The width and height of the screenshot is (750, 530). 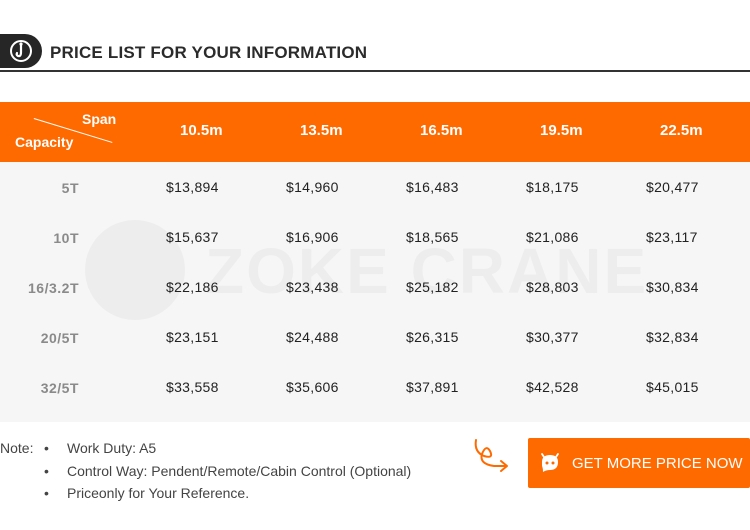 What do you see at coordinates (70, 132) in the screenshot?
I see `table-corner-cell: Span Capacity` at bounding box center [70, 132].